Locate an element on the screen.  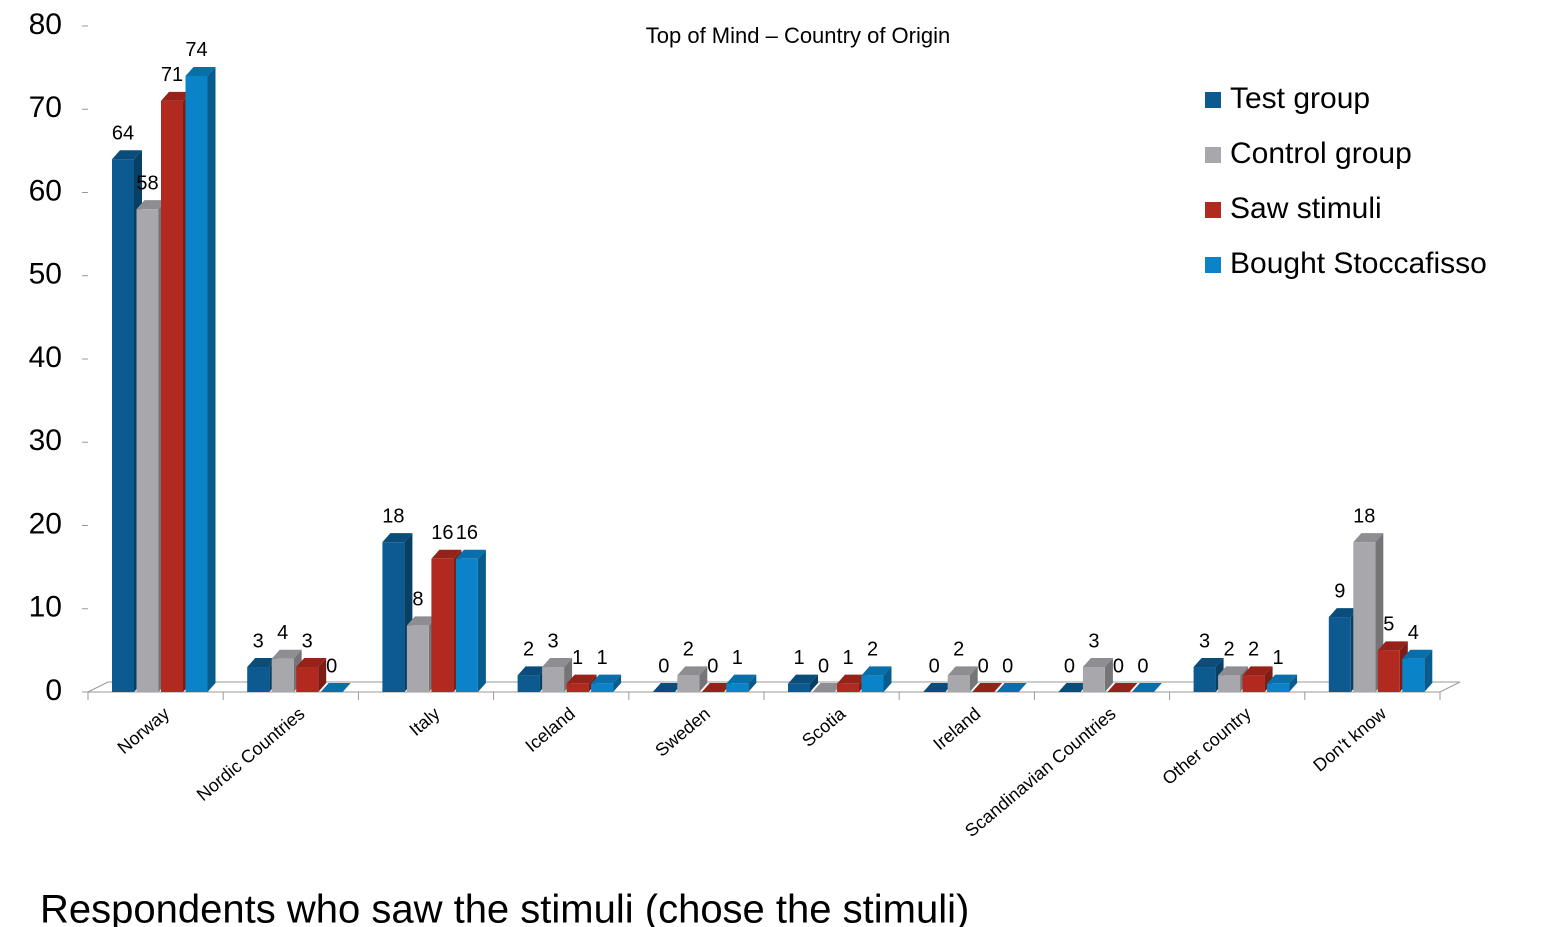
y-tick-label: 20 is located at coordinates (45, 523).